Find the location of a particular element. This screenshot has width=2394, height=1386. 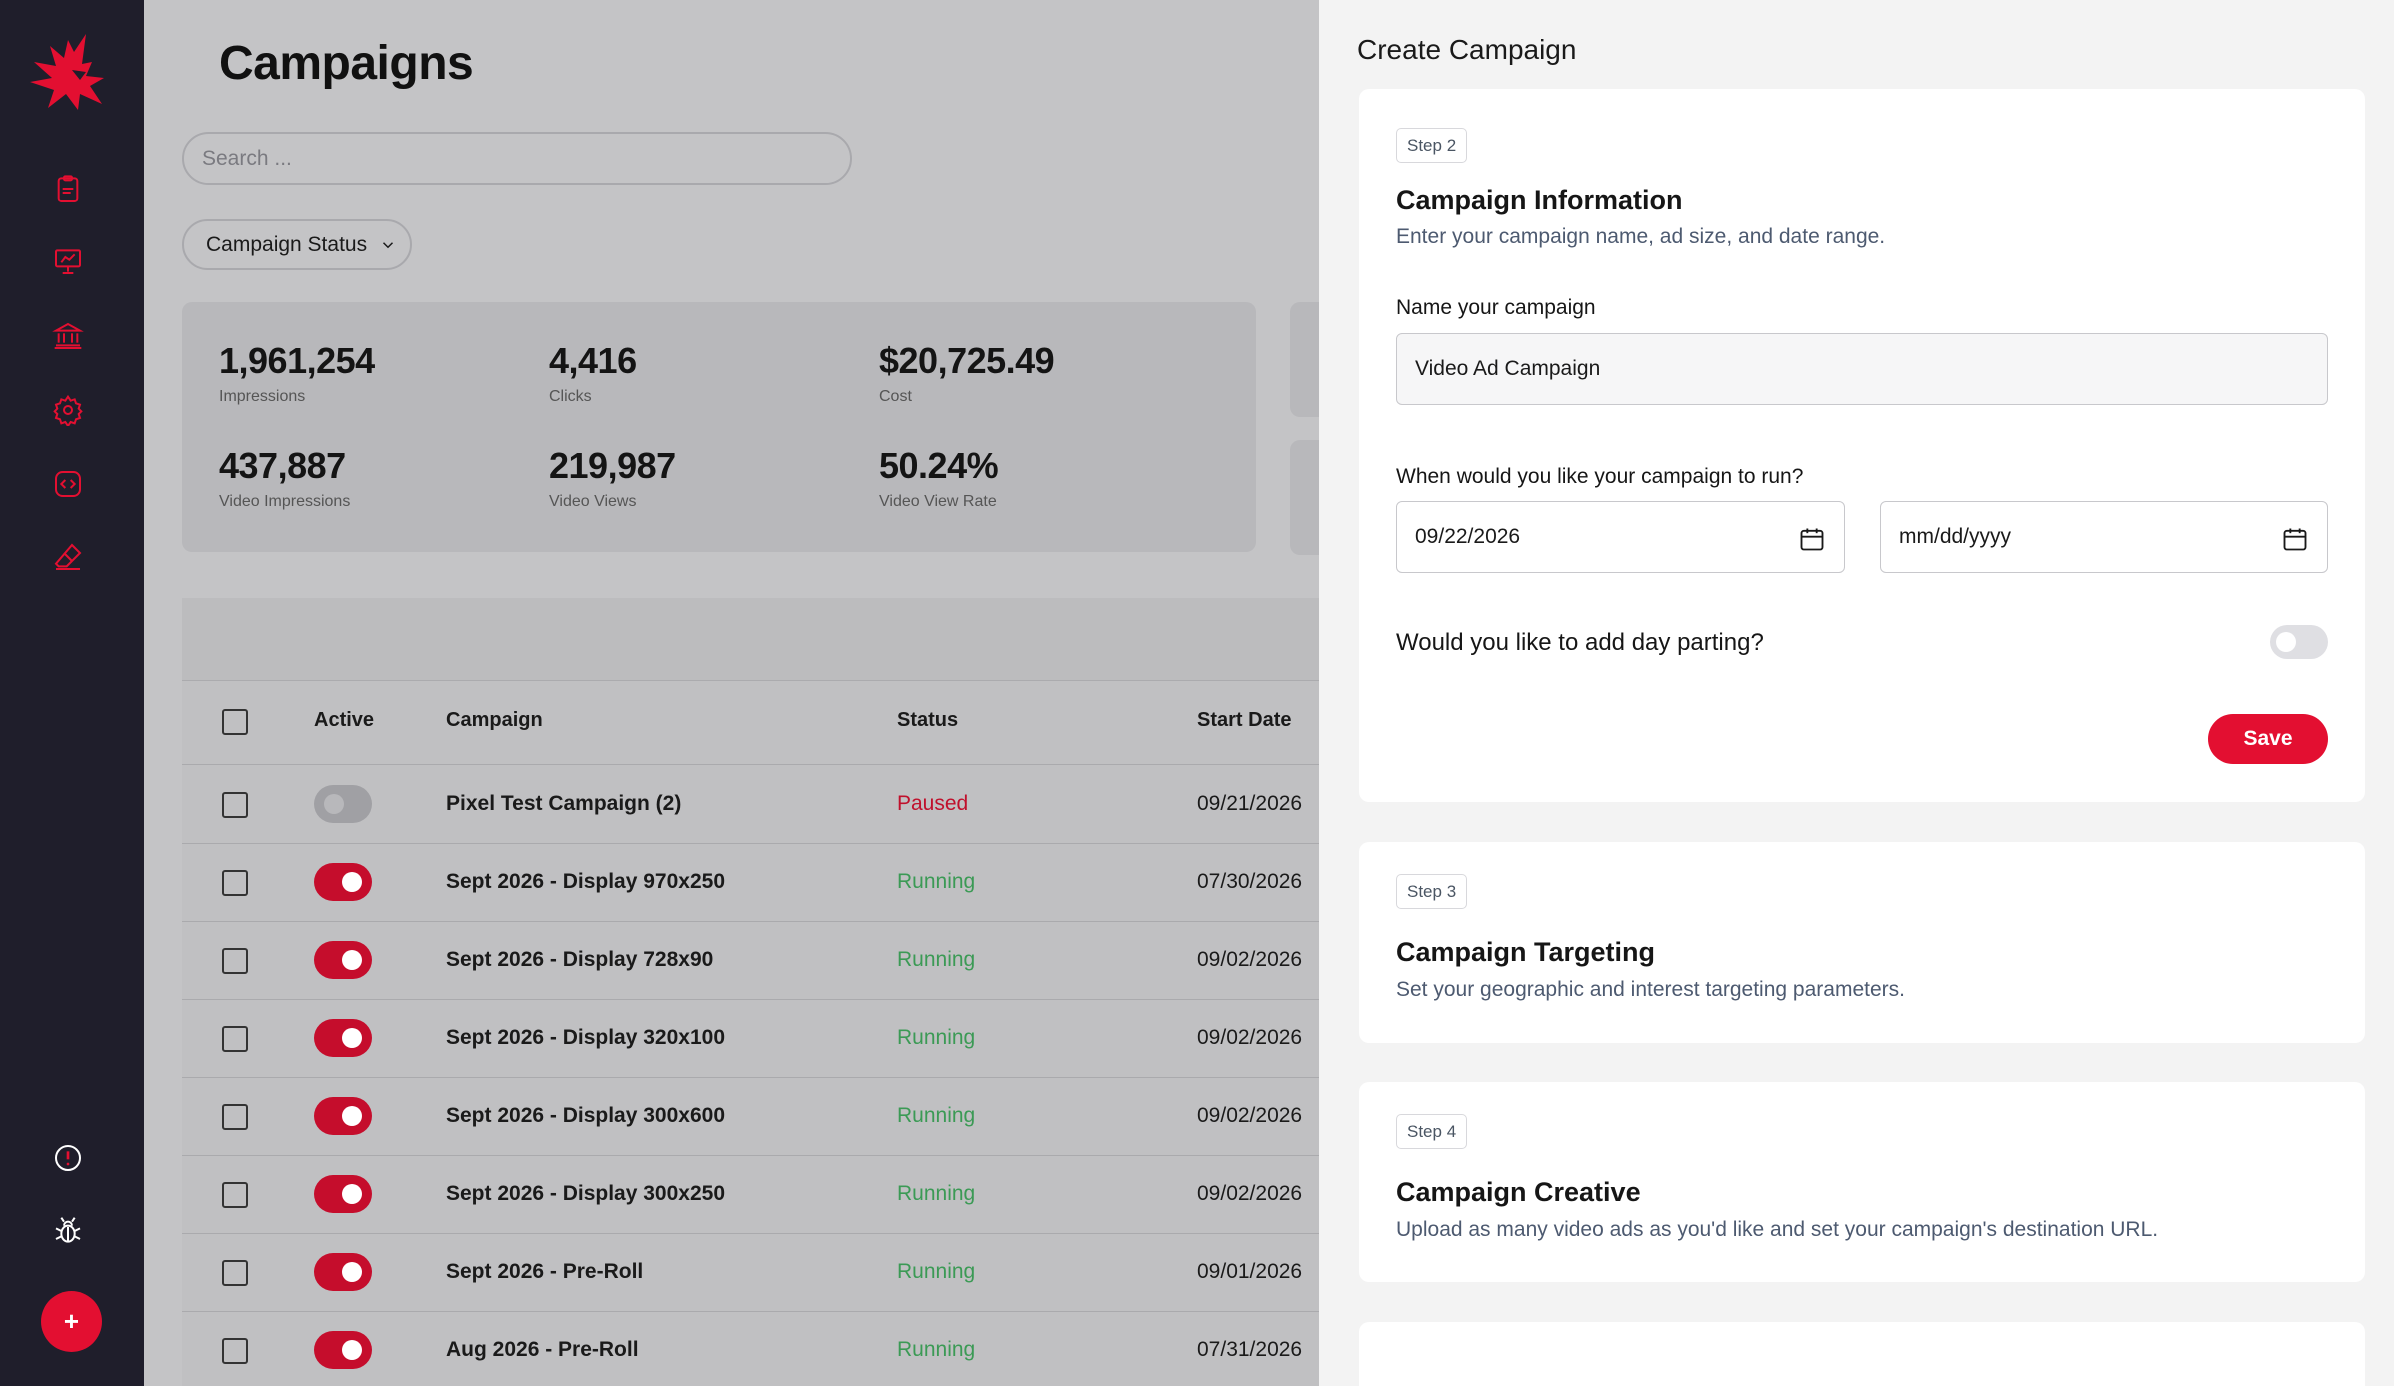

campaign-name-input is located at coordinates (1862, 369).